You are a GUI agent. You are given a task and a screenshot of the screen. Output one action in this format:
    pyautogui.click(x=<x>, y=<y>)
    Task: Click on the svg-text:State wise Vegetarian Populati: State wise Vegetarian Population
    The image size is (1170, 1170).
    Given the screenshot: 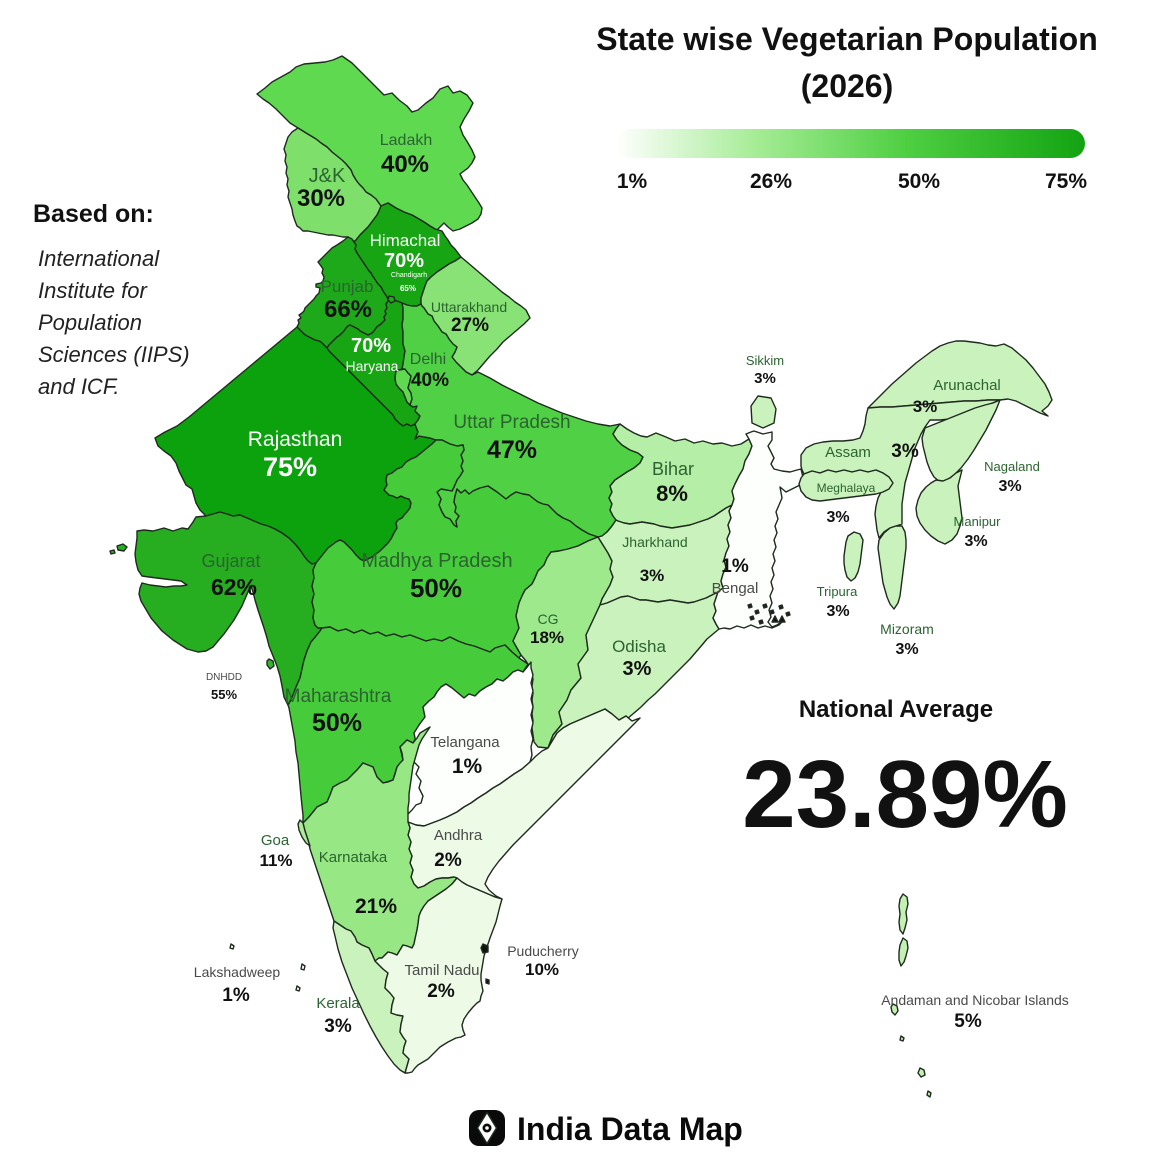 What is the action you would take?
    pyautogui.click(x=846, y=39)
    